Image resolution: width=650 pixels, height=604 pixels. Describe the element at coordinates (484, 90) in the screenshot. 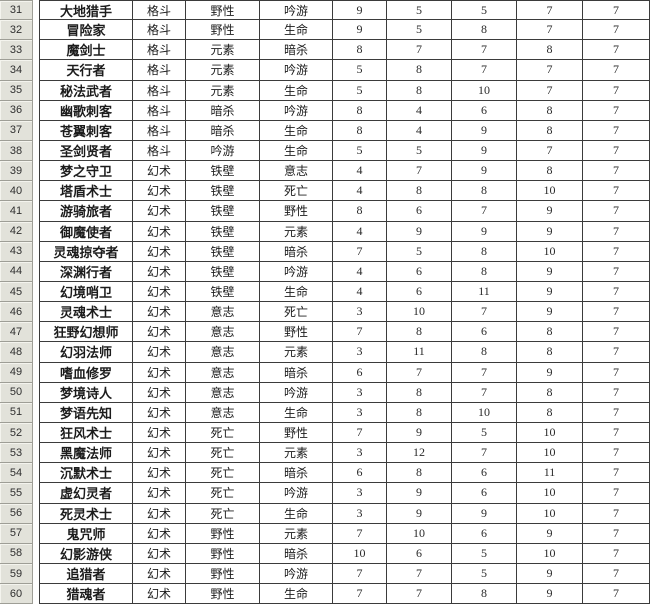

I see `cell-value-3: 10` at that location.